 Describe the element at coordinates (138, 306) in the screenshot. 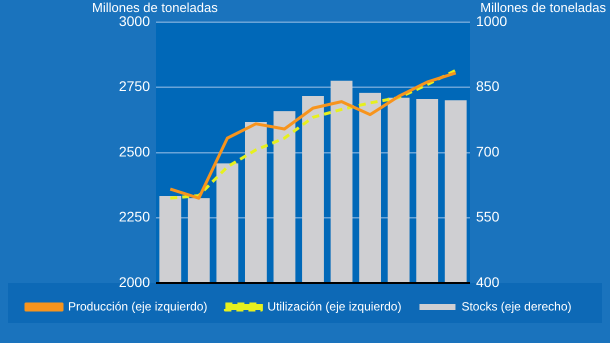

I see `legend-label: Producción (eje izquierdo)` at that location.